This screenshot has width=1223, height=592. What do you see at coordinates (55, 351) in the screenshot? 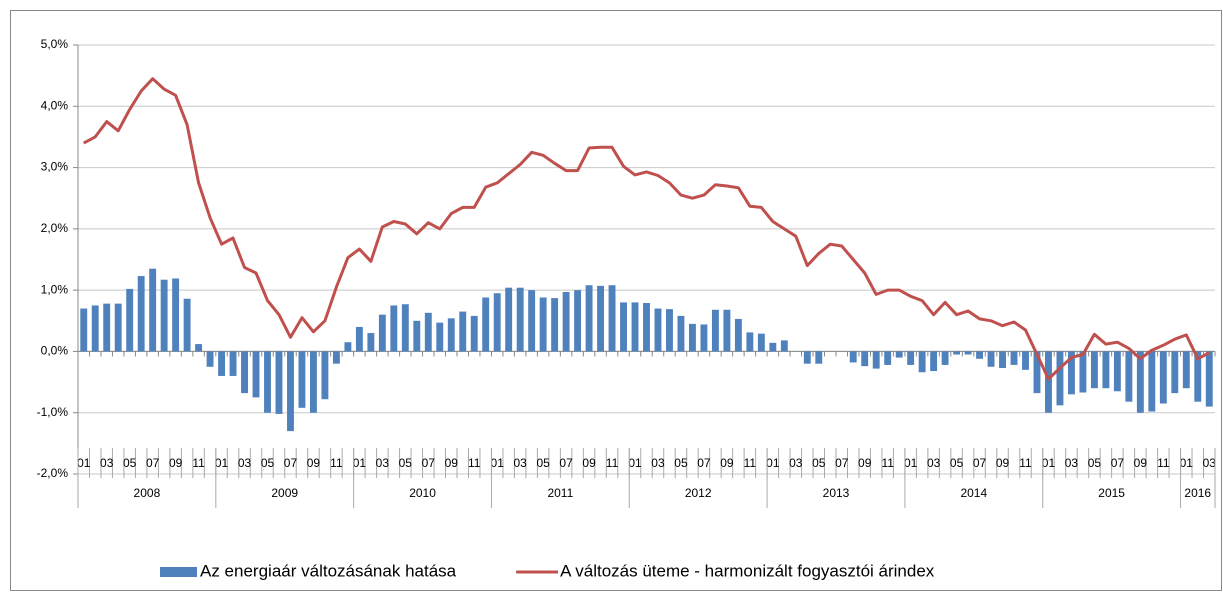
I see `y-tick-label: 0,0%` at bounding box center [55, 351].